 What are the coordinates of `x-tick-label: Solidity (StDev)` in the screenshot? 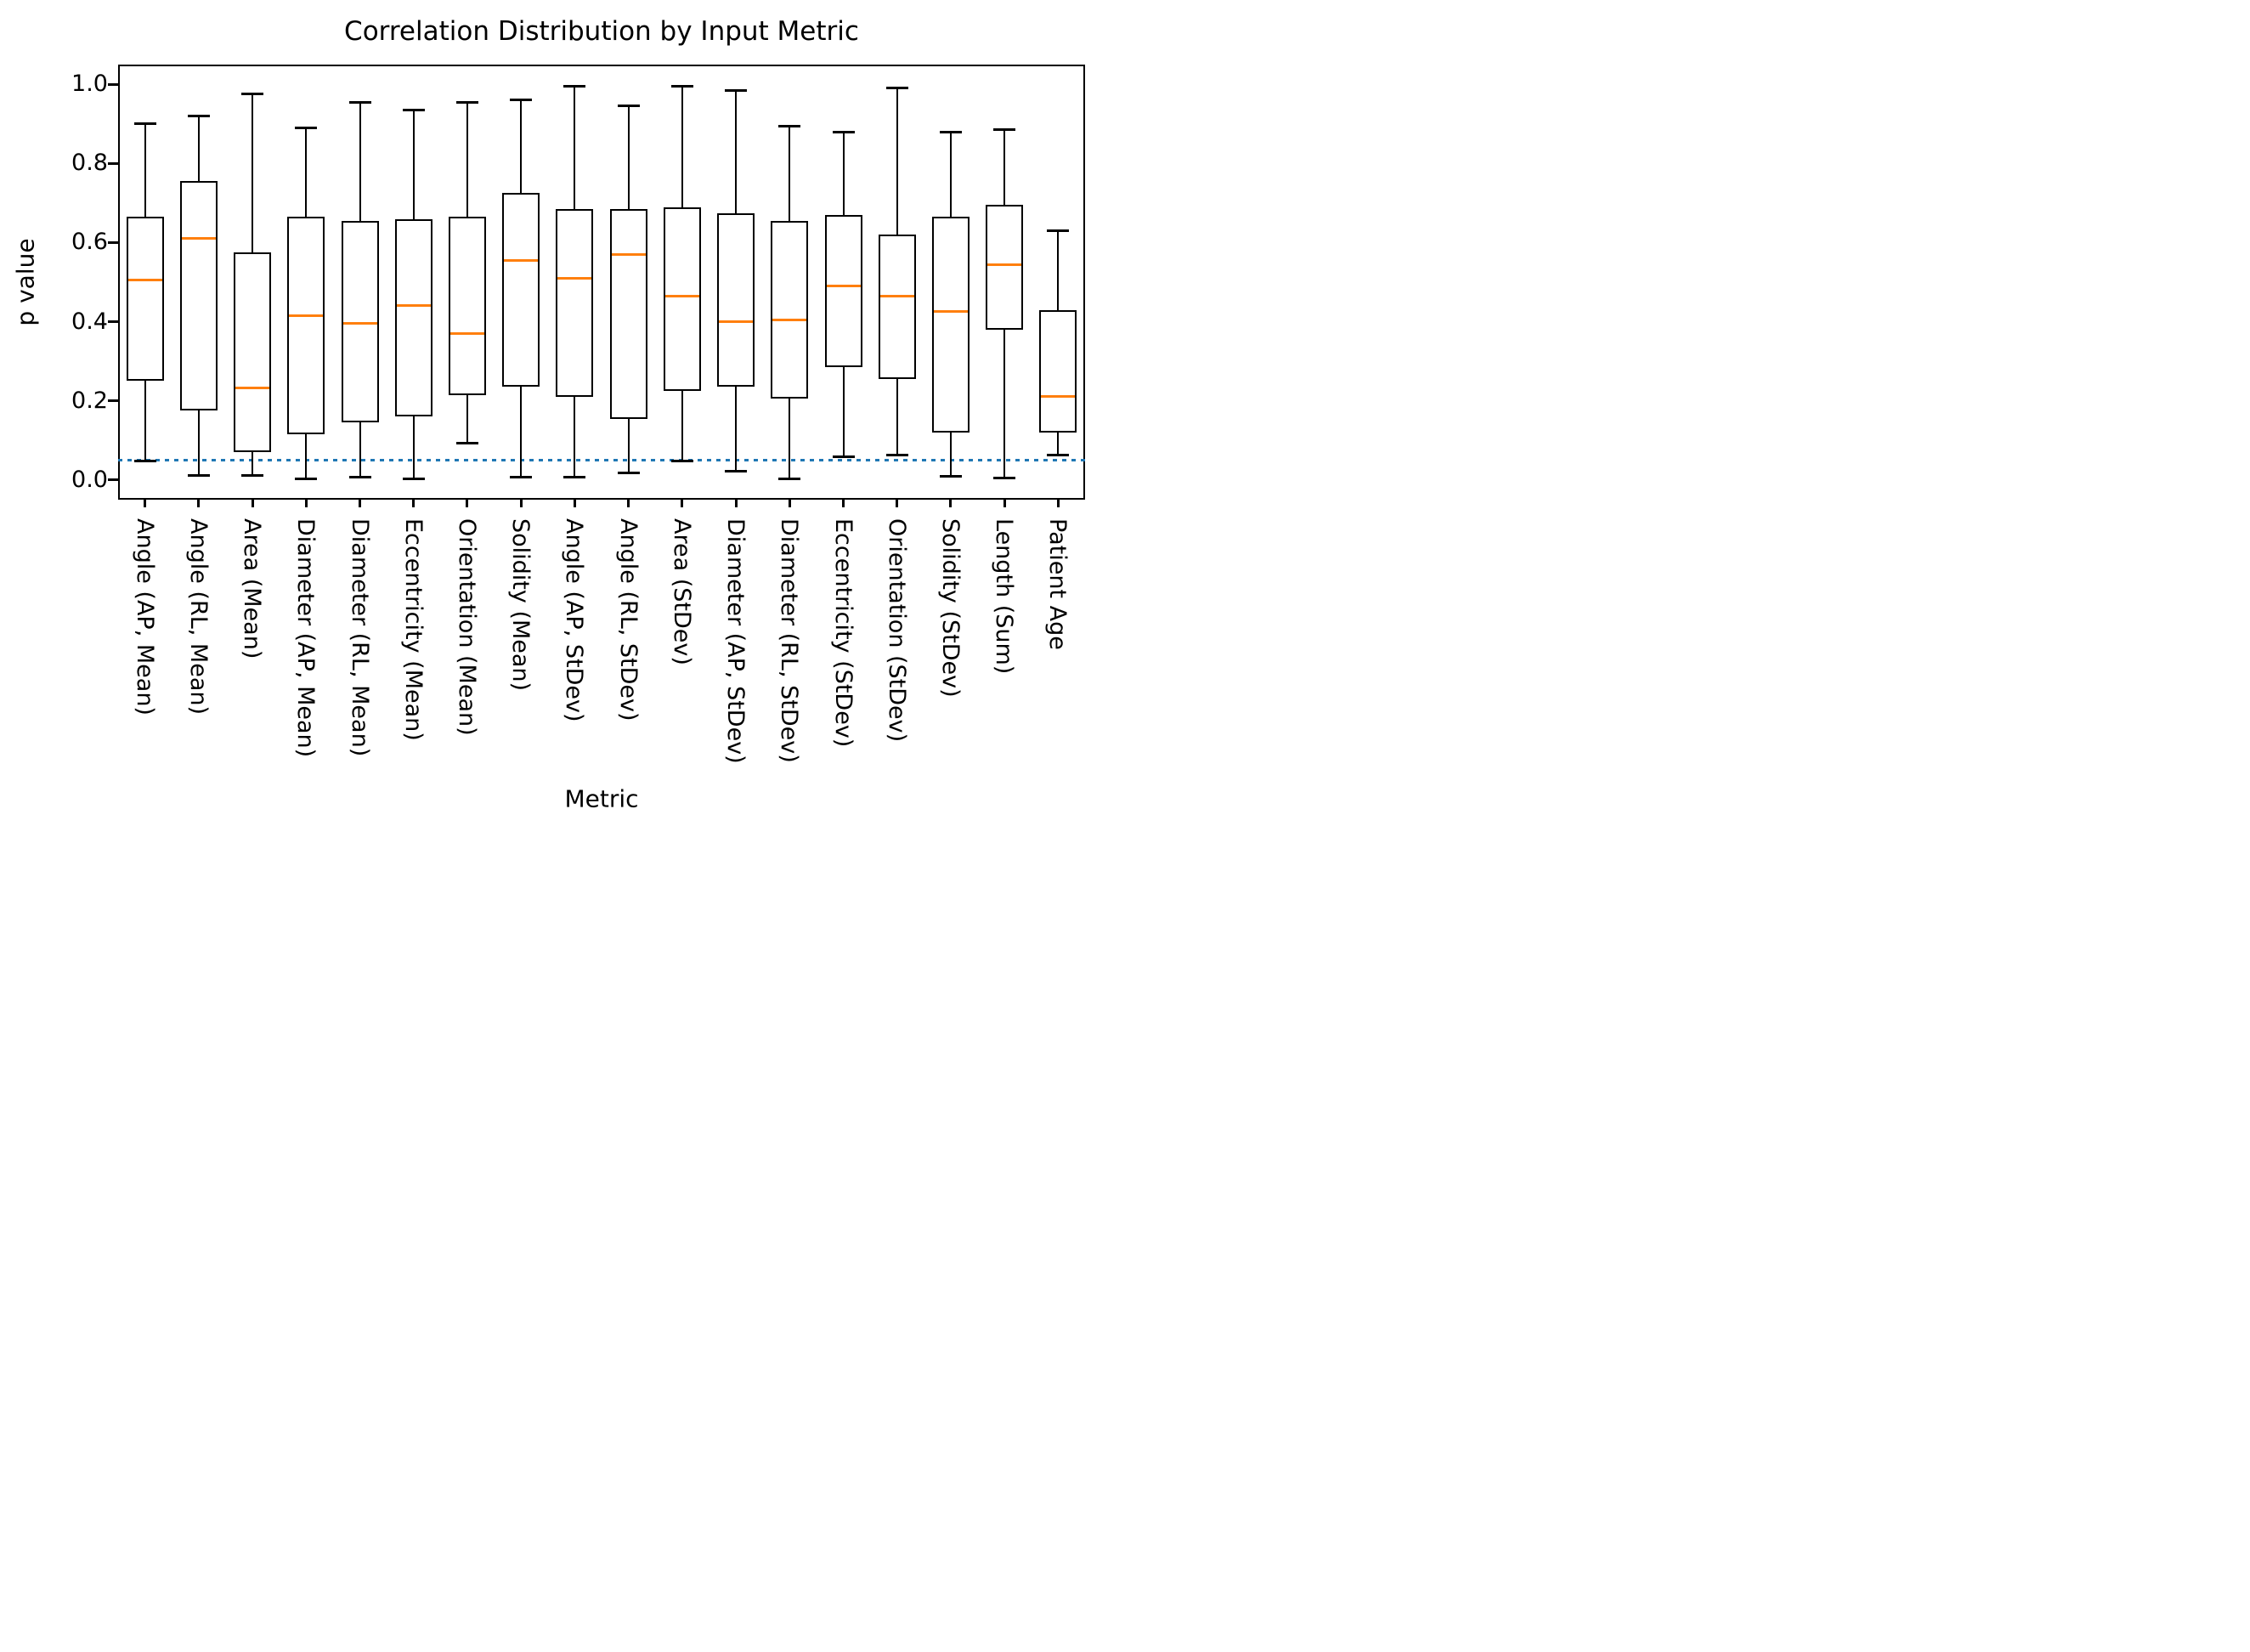 It's located at (950, 608).